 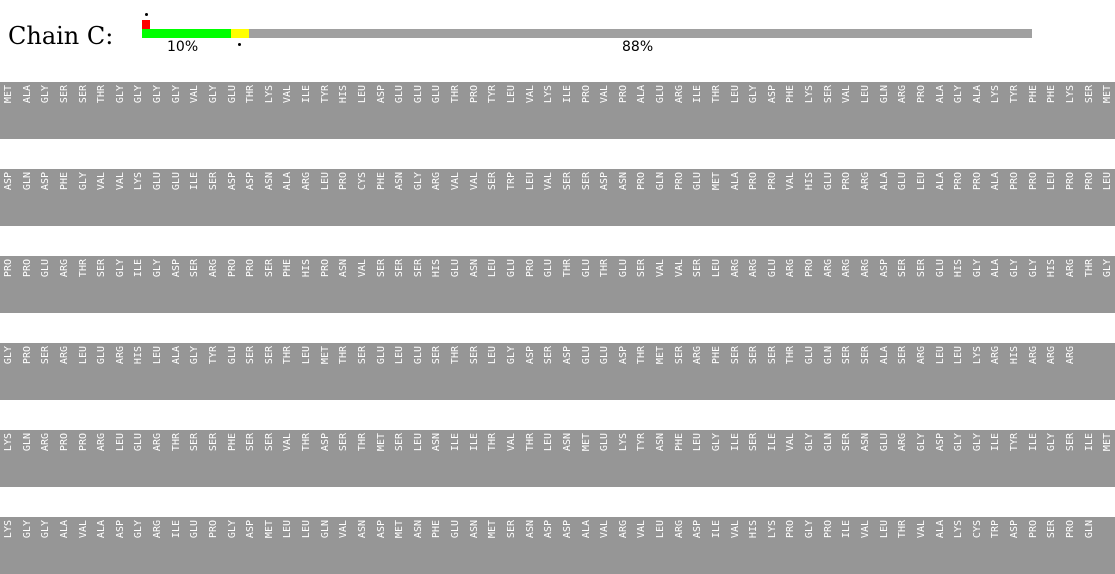 What do you see at coordinates (680, 458) in the screenshot?
I see `residue-label: PHE` at bounding box center [680, 458].